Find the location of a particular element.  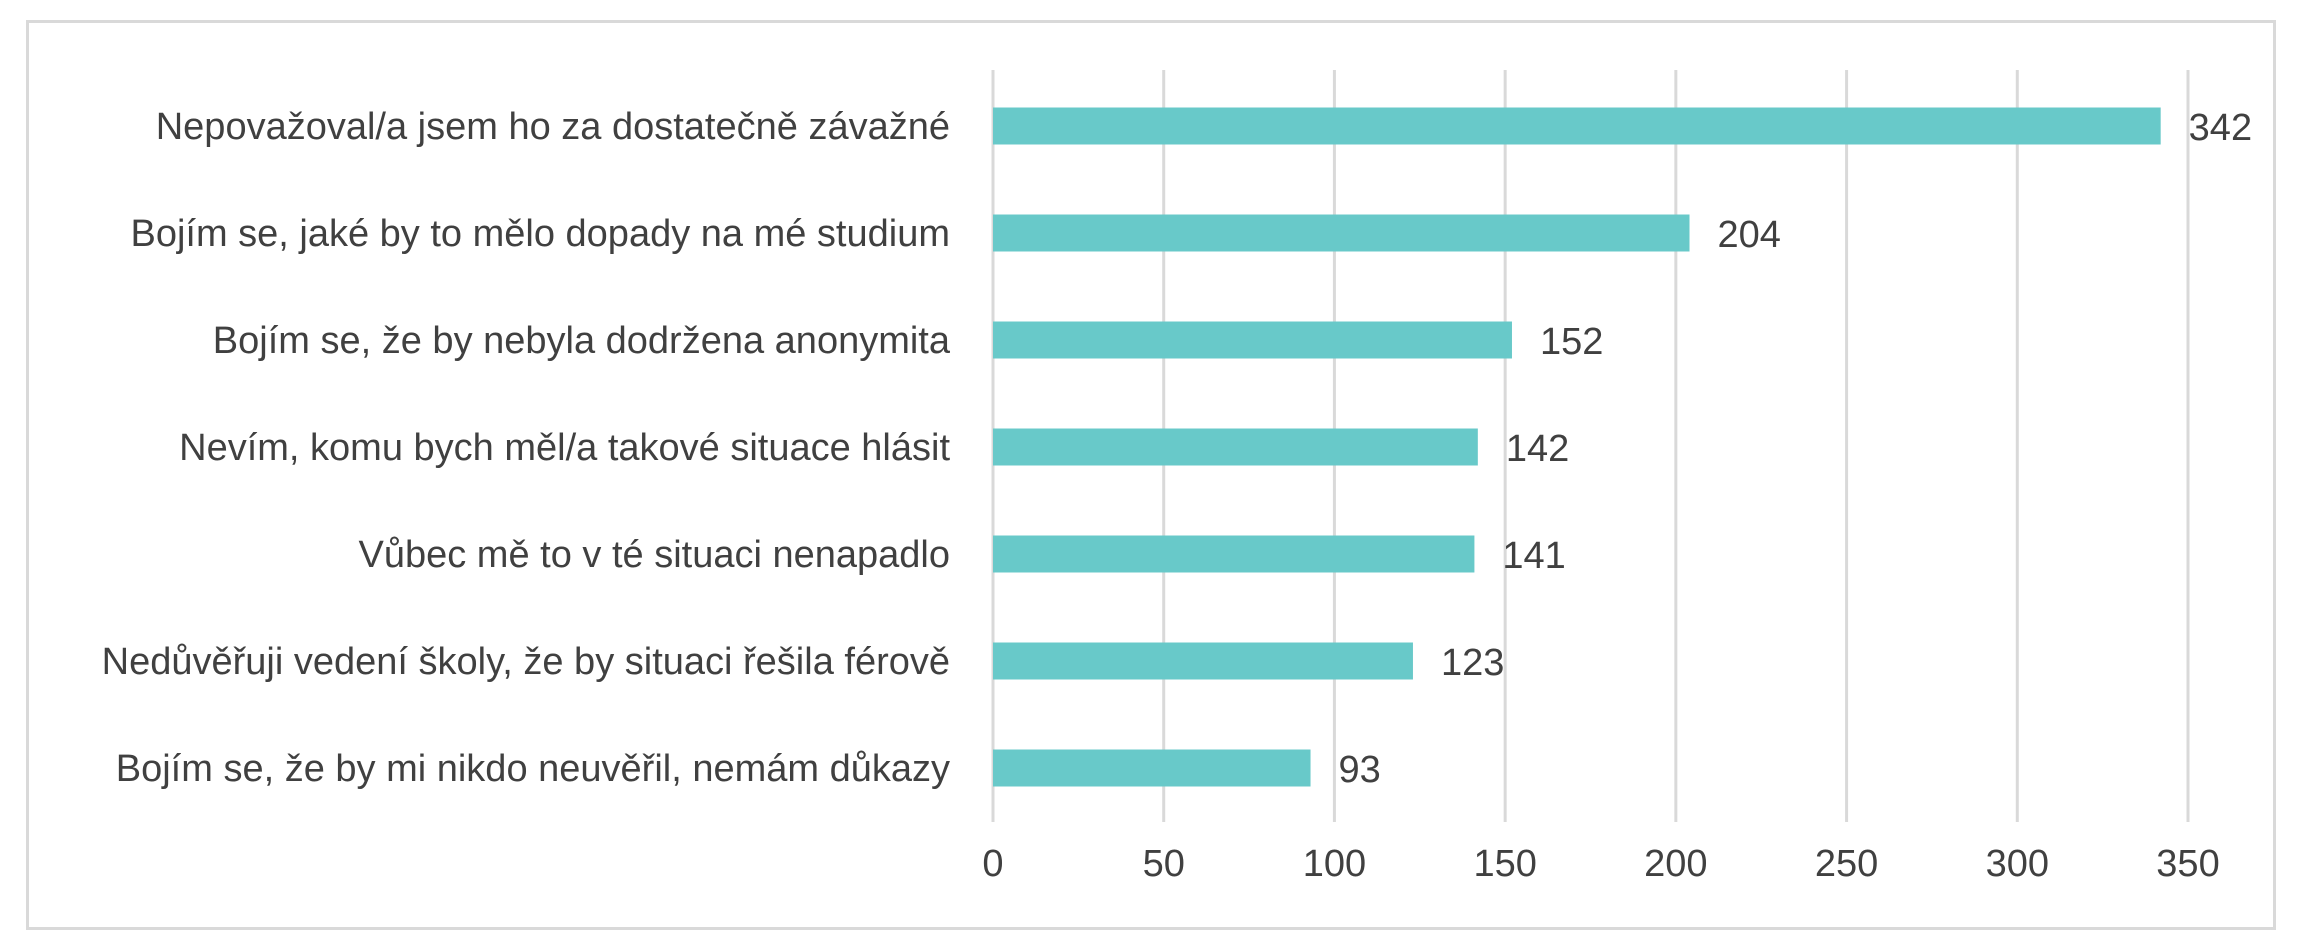

x-tick-label: 250 is located at coordinates (1846, 864).